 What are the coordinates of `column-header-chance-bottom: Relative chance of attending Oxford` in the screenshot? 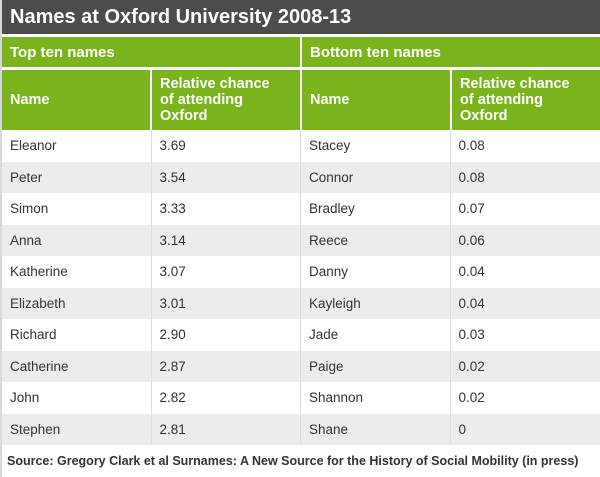 It's located at (526, 100).